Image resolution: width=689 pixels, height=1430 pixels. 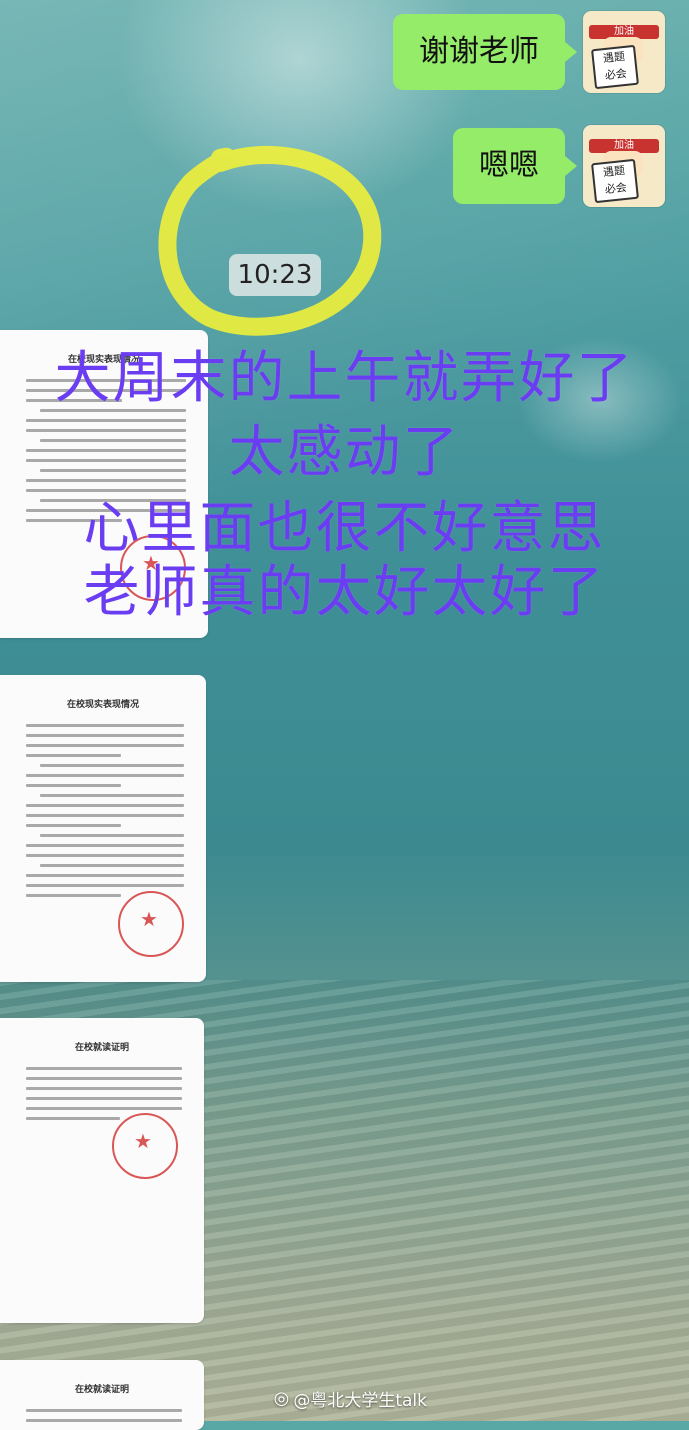 What do you see at coordinates (360, 1401) in the screenshot?
I see `watermark-text: @粤北大学生talk` at bounding box center [360, 1401].